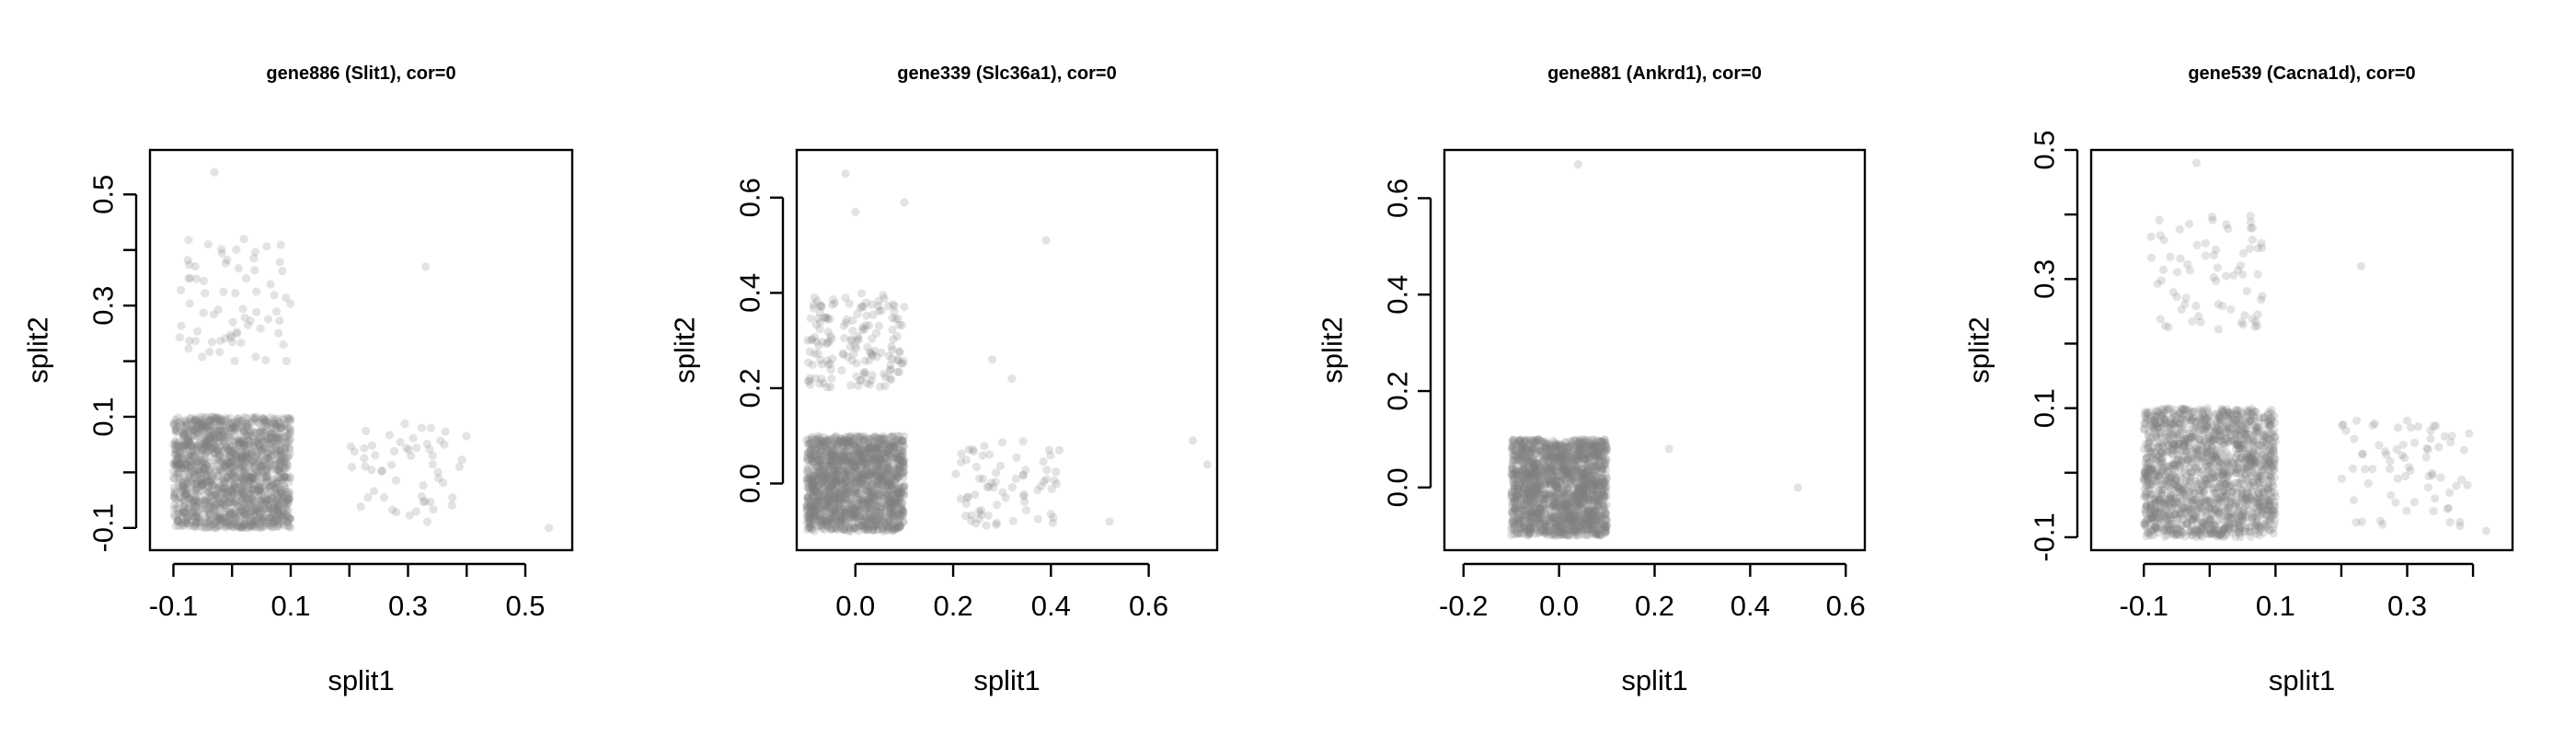  What do you see at coordinates (1006, 680) in the screenshot?
I see `x-axis-label: split1` at bounding box center [1006, 680].